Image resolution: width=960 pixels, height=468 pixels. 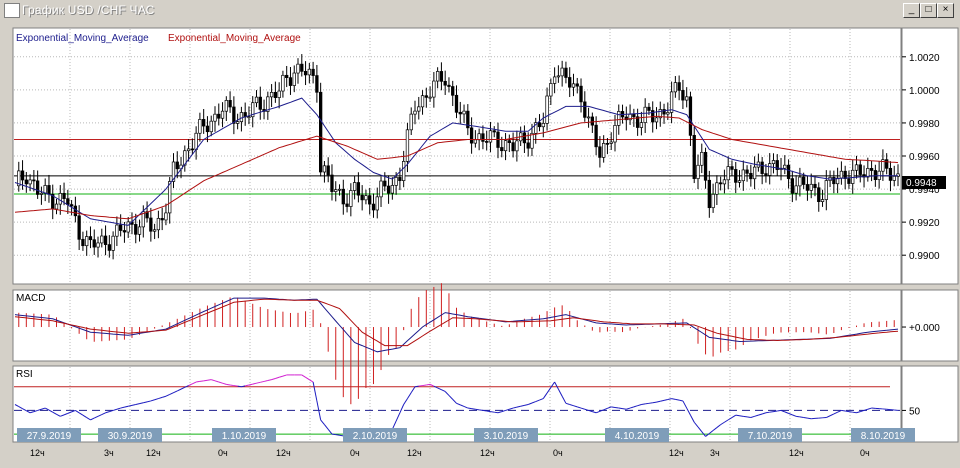 I want to click on minimize-button: _, so click(x=911, y=10).